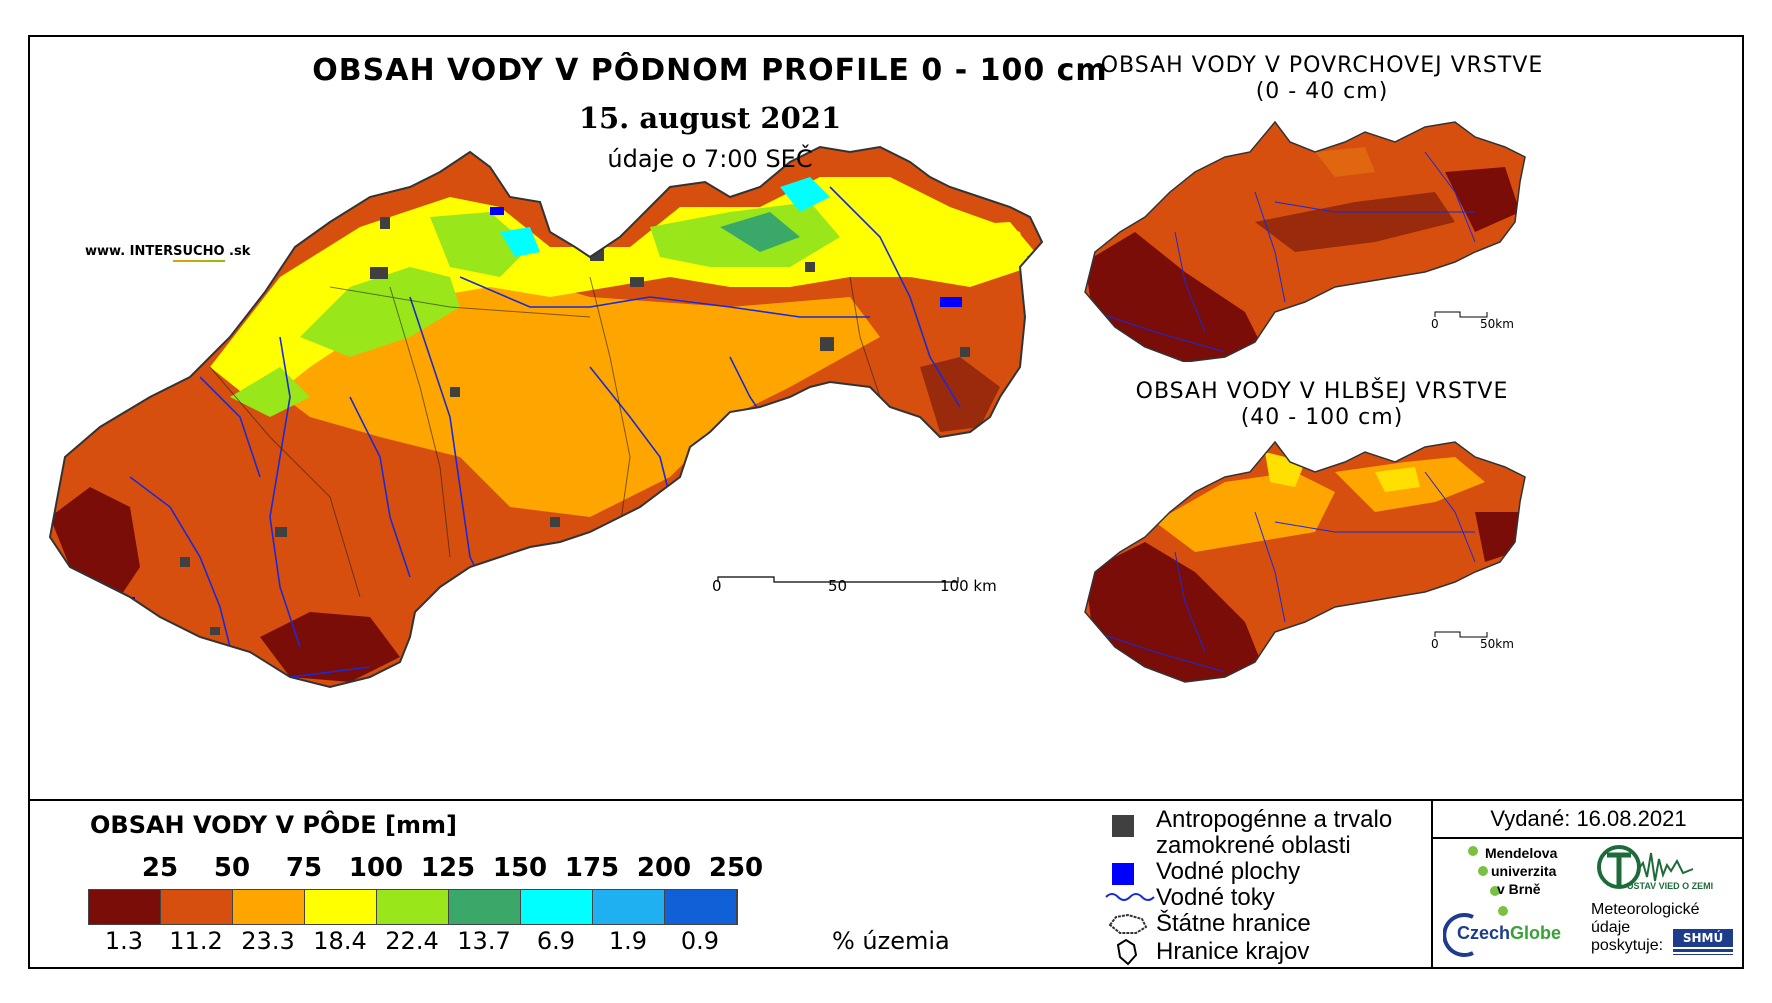 This screenshot has height=1003, width=1772. I want to click on inset-bottom-title-line1: OBSAH VODY V HLBŠEJ VRSTVE, so click(1322, 391).